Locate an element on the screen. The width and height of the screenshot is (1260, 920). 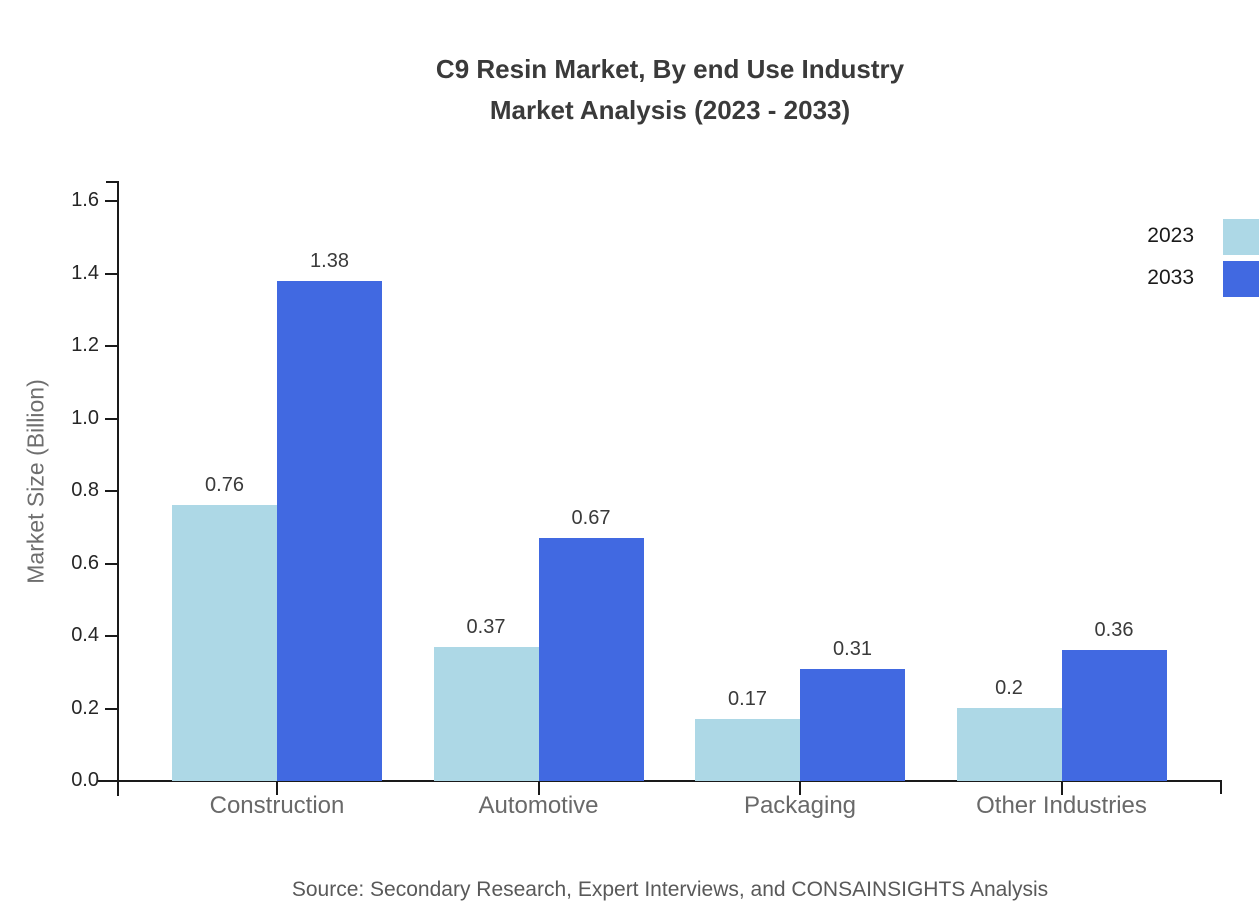
legend-label-2033: 2033 is located at coordinates (1170, 277).